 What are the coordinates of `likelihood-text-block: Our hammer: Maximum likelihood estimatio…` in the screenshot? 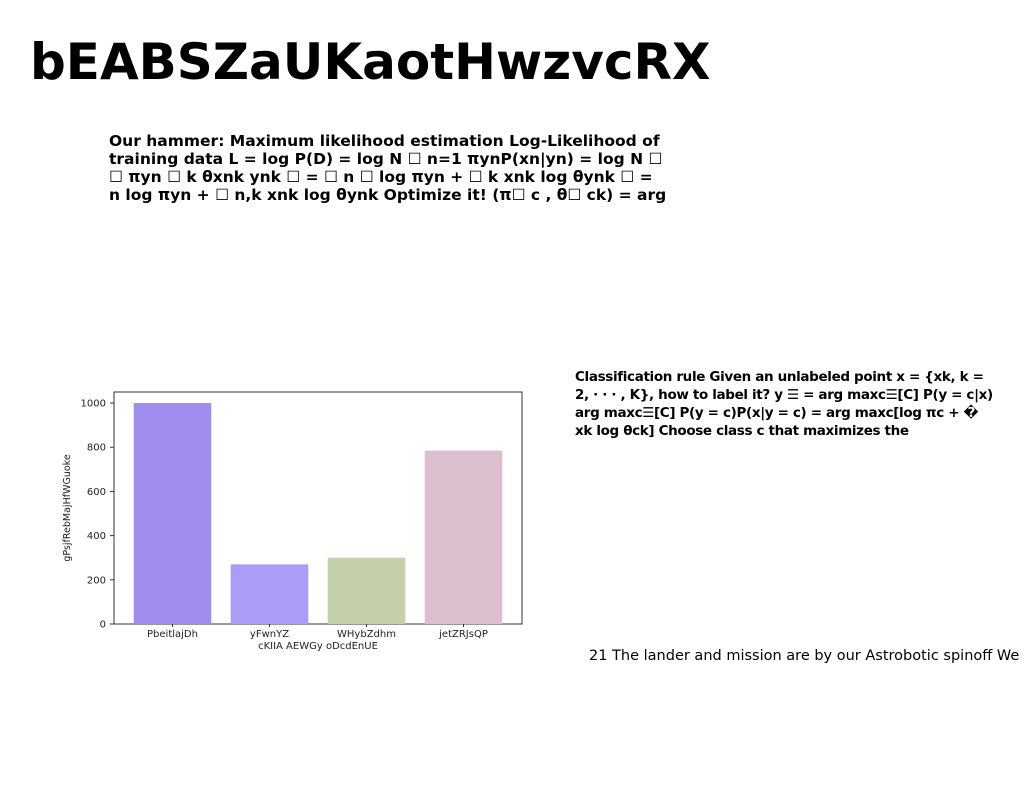 It's located at (388, 168).